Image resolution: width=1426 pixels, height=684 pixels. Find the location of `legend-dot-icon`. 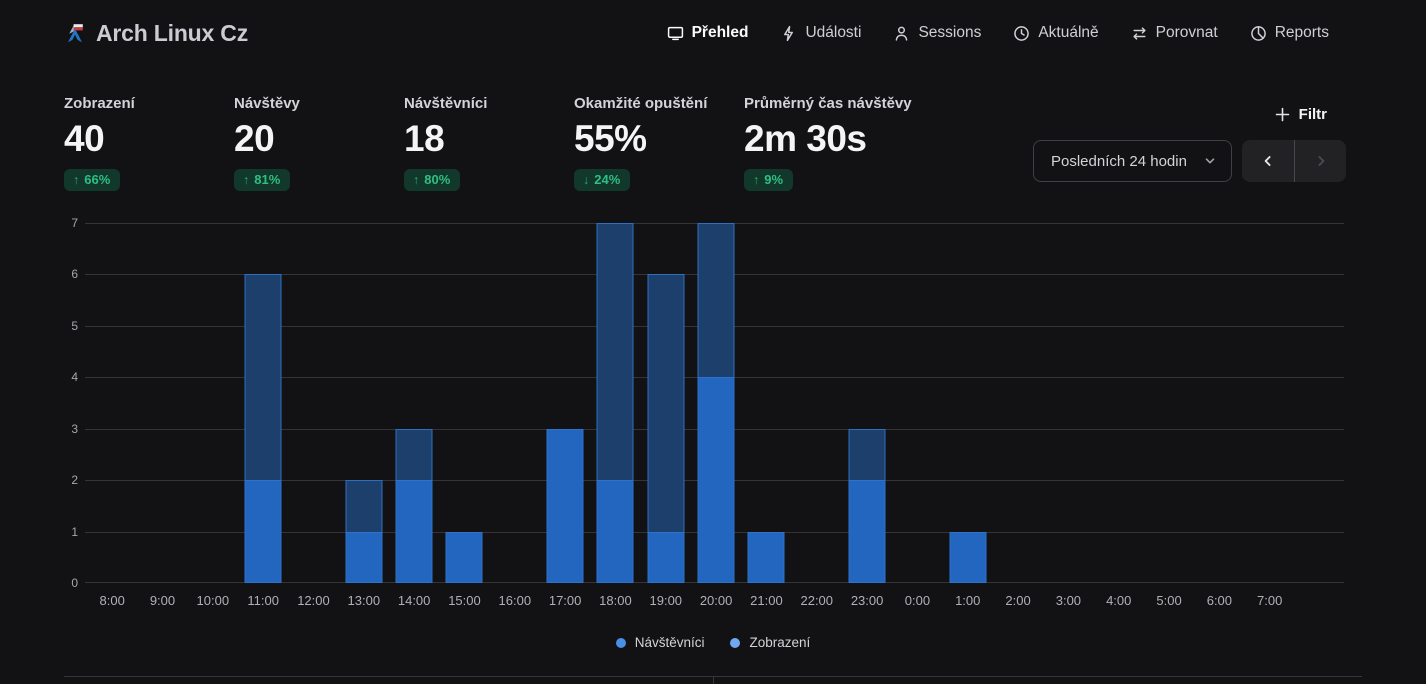

legend-dot-icon is located at coordinates (620, 642).